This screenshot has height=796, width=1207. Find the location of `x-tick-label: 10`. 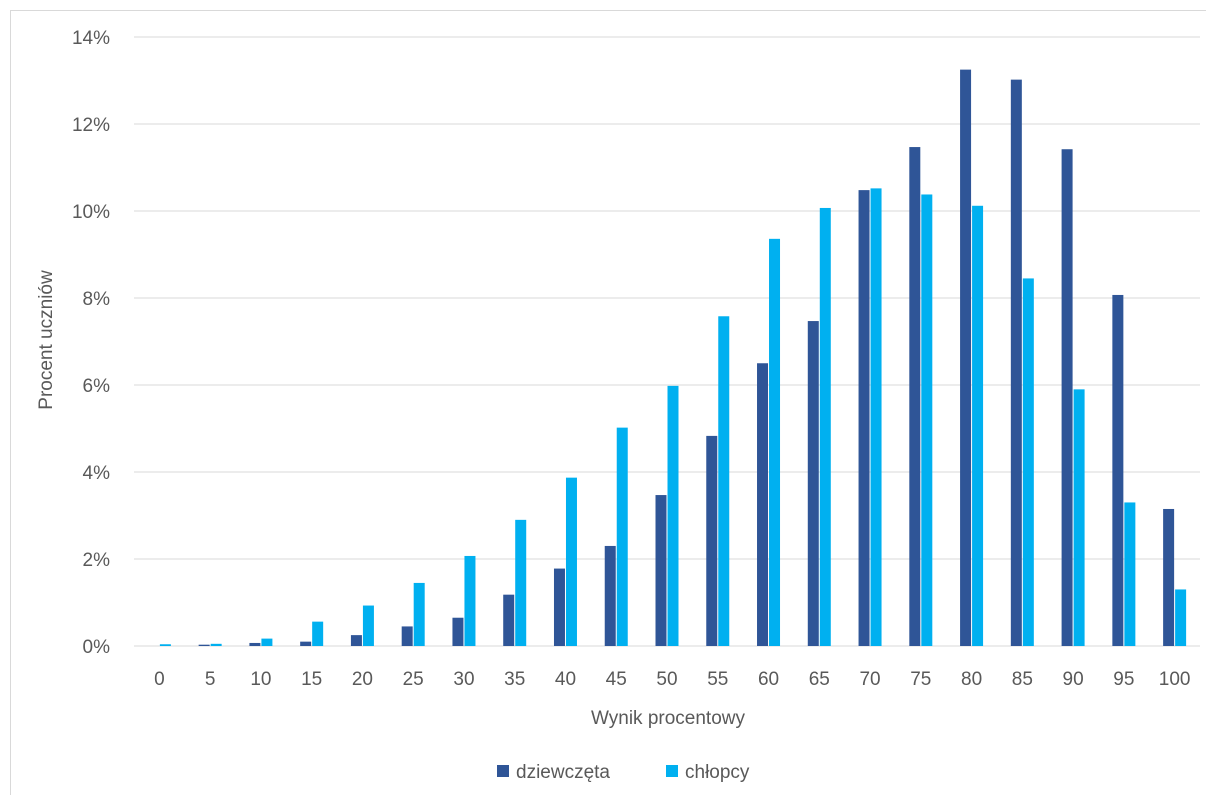

x-tick-label: 10 is located at coordinates (260, 679).